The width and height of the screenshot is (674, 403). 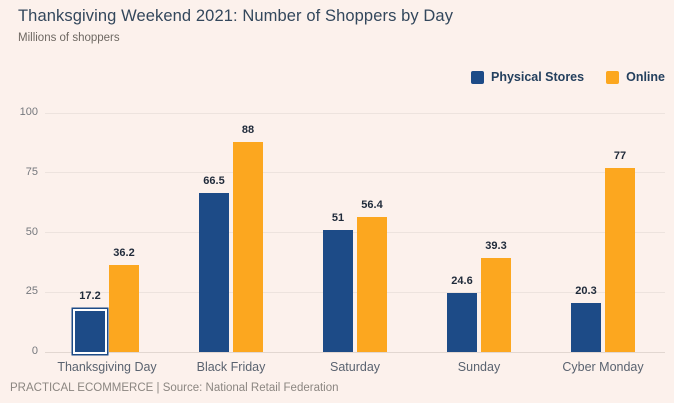 What do you see at coordinates (496, 305) in the screenshot?
I see `bar-online-sunday` at bounding box center [496, 305].